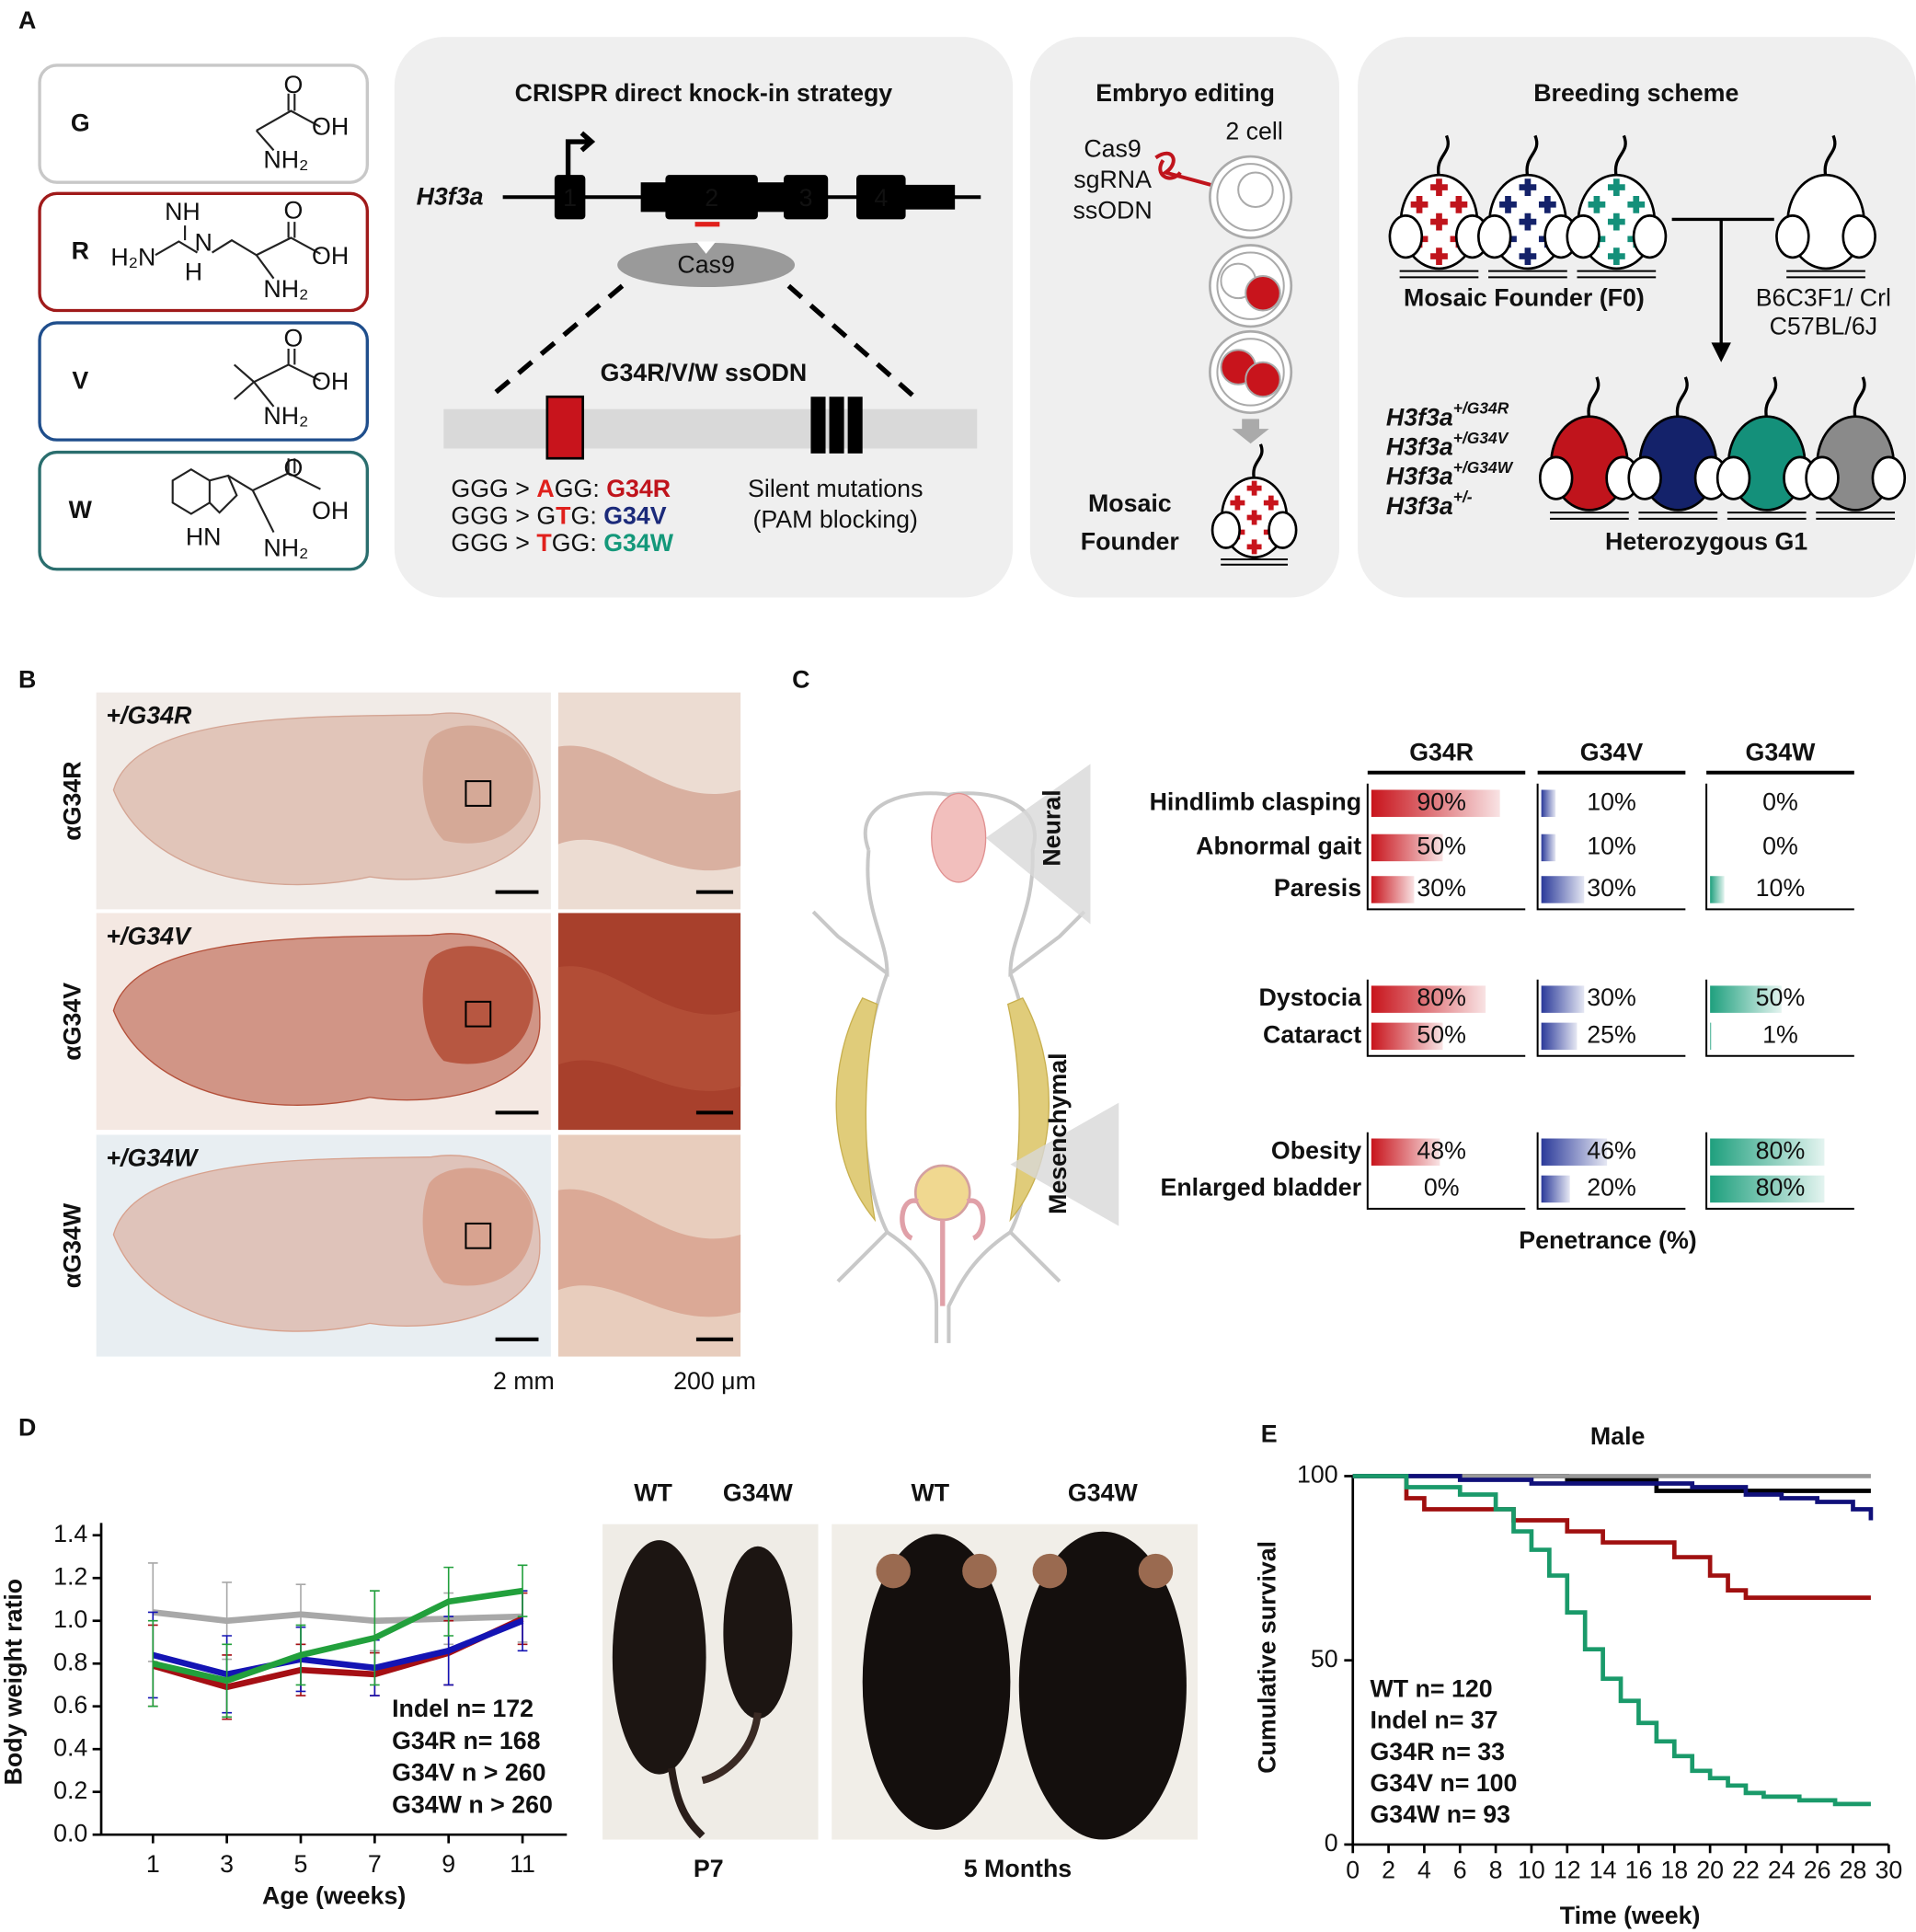 The width and height of the screenshot is (1916, 1932). What do you see at coordinates (70, 1747) in the screenshot?
I see `y-tick-label: 0.4` at bounding box center [70, 1747].